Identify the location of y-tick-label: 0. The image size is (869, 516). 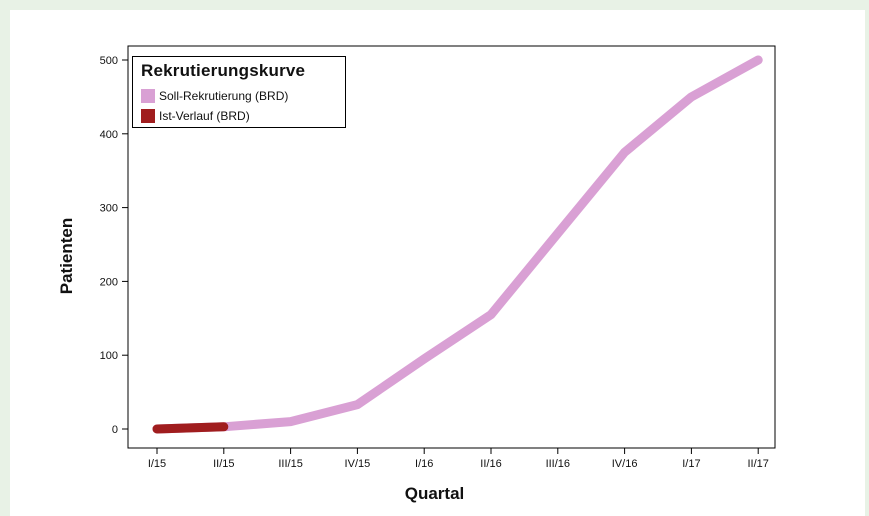
(115, 430).